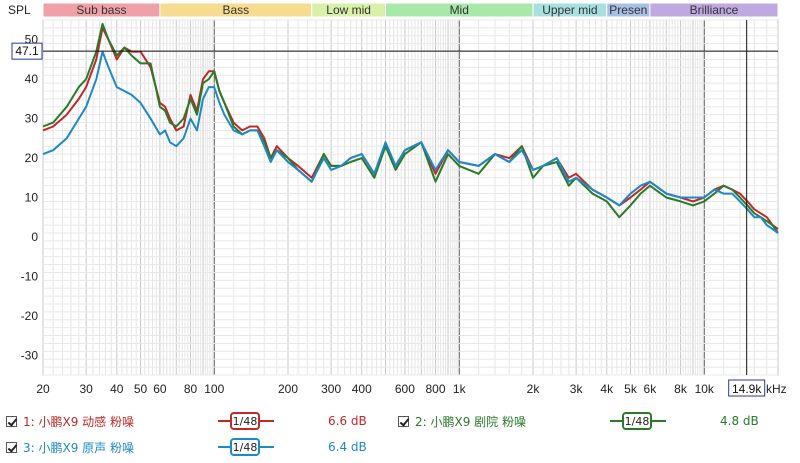  What do you see at coordinates (141, 389) in the screenshot?
I see `x-tick-label: 50` at bounding box center [141, 389].